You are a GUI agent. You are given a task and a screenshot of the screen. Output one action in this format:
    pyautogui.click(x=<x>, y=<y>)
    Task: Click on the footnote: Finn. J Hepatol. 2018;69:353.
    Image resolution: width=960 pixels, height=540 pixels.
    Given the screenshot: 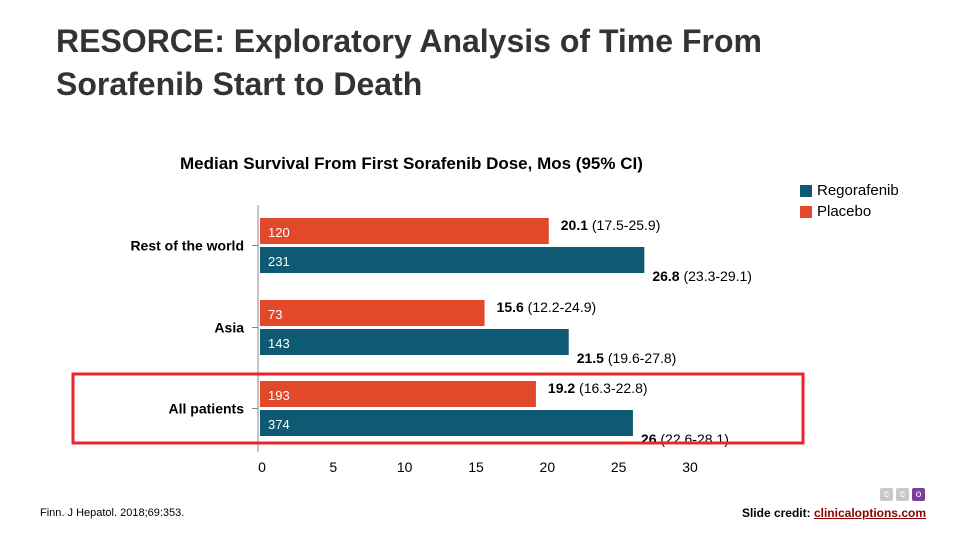 What is the action you would take?
    pyautogui.click(x=112, y=513)
    